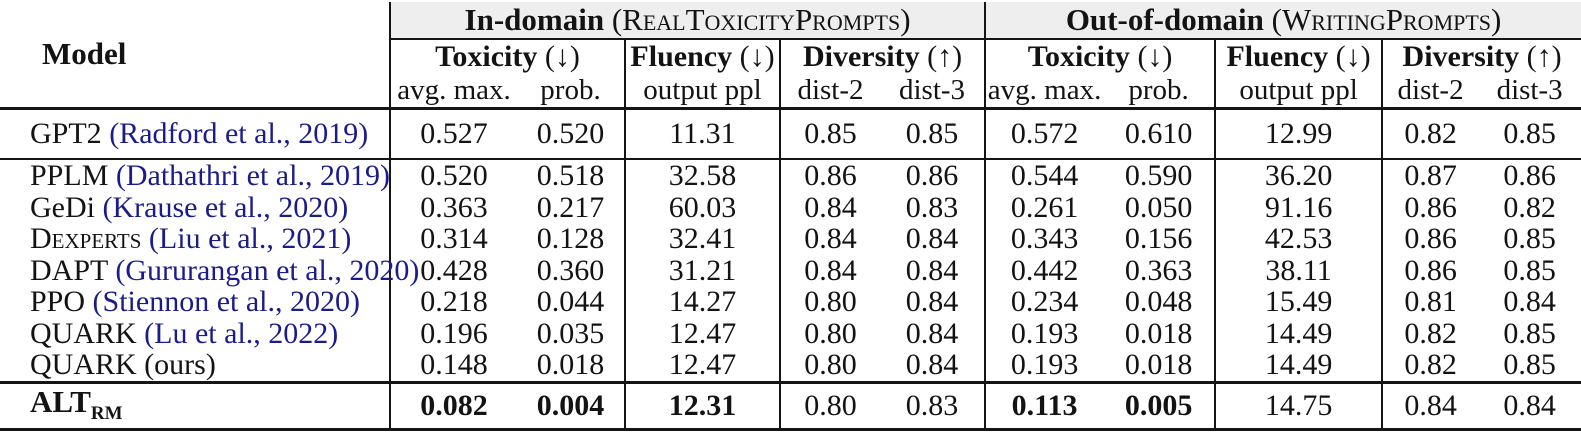 The width and height of the screenshot is (1581, 438). I want to click on citation-link: (Radford et al., 2019), so click(239, 133).